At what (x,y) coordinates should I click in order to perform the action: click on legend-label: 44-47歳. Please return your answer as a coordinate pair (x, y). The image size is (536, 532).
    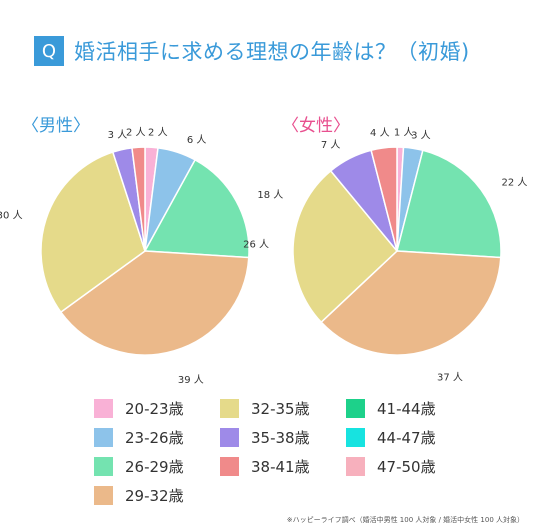
    Looking at the image, I should click on (406, 438).